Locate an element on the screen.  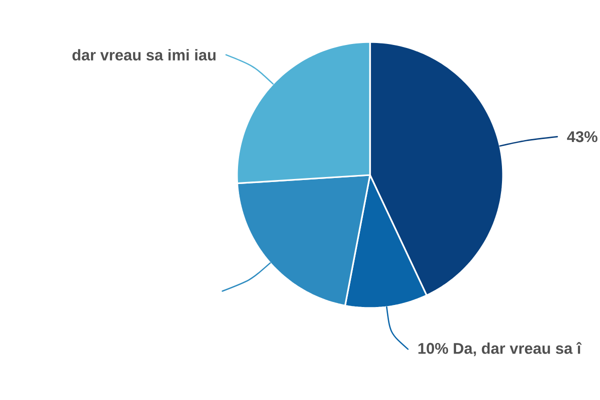
slice-label: Da, dar vreau sa î is located at coordinates (518, 349).